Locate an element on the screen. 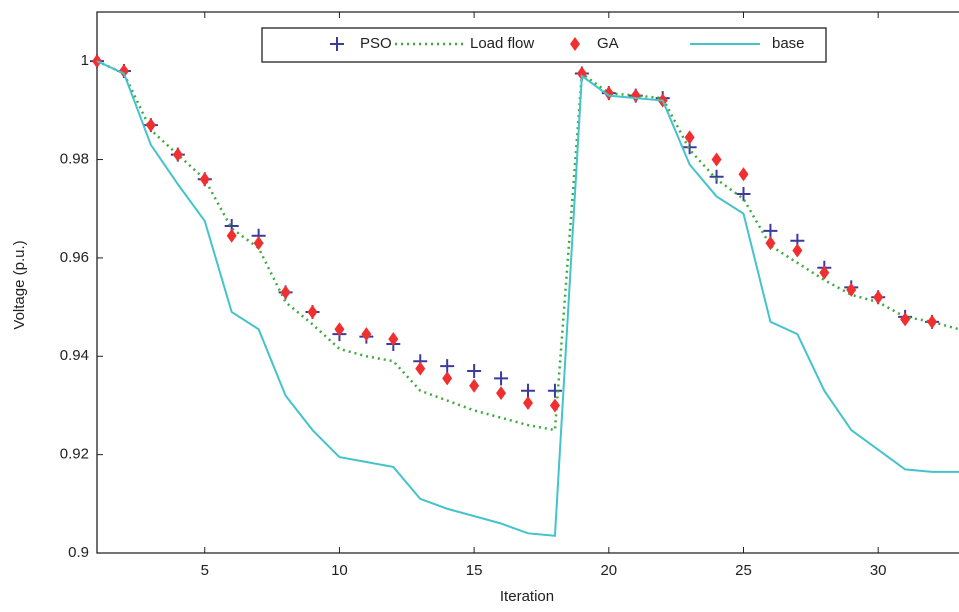 The height and width of the screenshot is (612, 959). x-tick-label: 5 is located at coordinates (205, 570).